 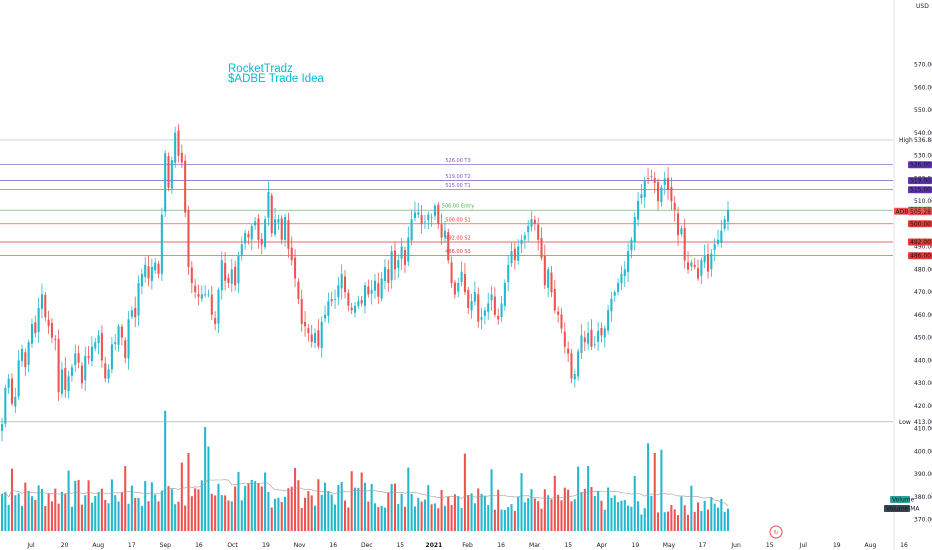 What do you see at coordinates (776, 532) in the screenshot?
I see `goto-realtime-icon: ↻` at bounding box center [776, 532].